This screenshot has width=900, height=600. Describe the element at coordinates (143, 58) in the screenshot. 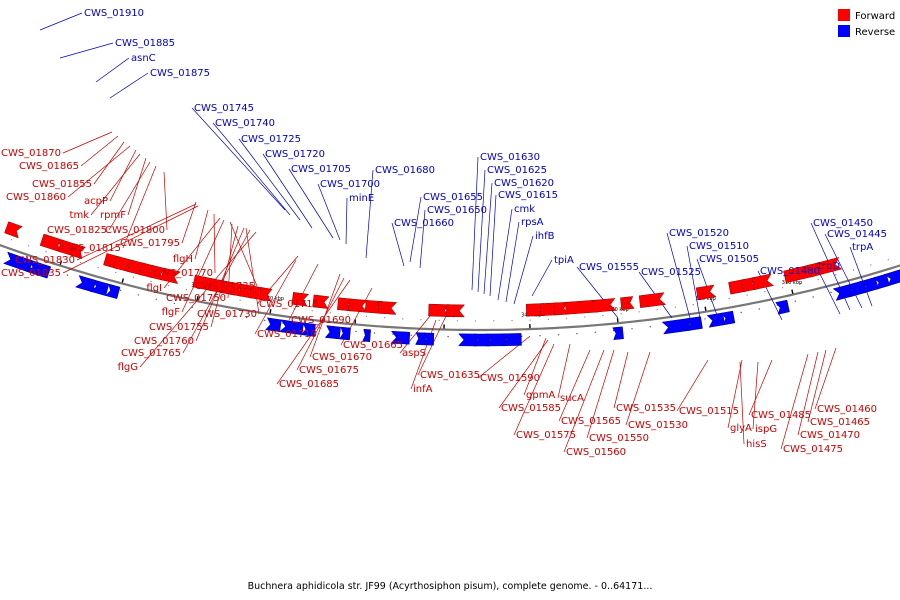

I see `gene-label: asnC` at that location.